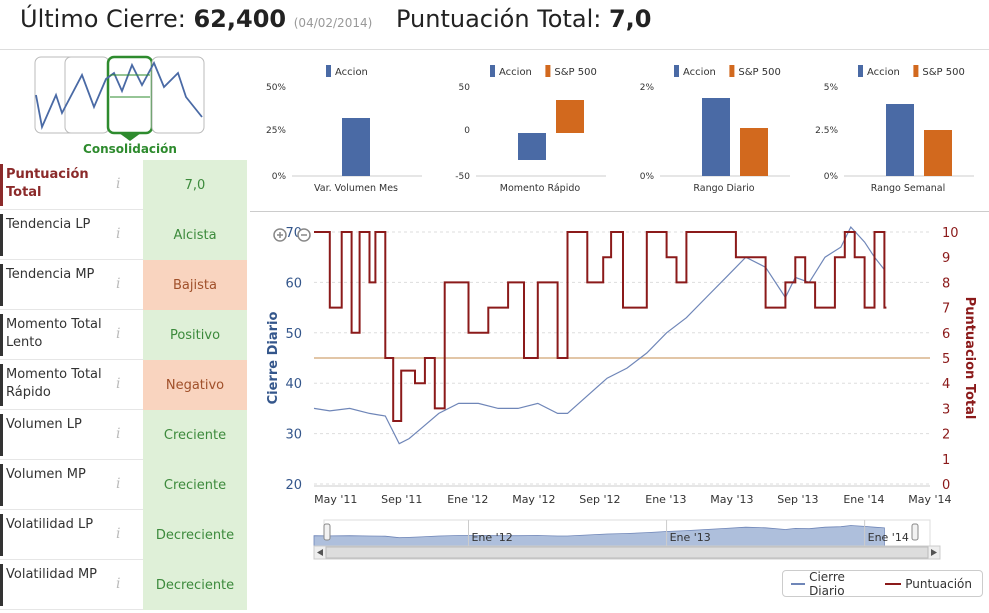 The width and height of the screenshot is (989, 613). Describe the element at coordinates (195, 285) in the screenshot. I see `indicator-value: Bajista` at that location.